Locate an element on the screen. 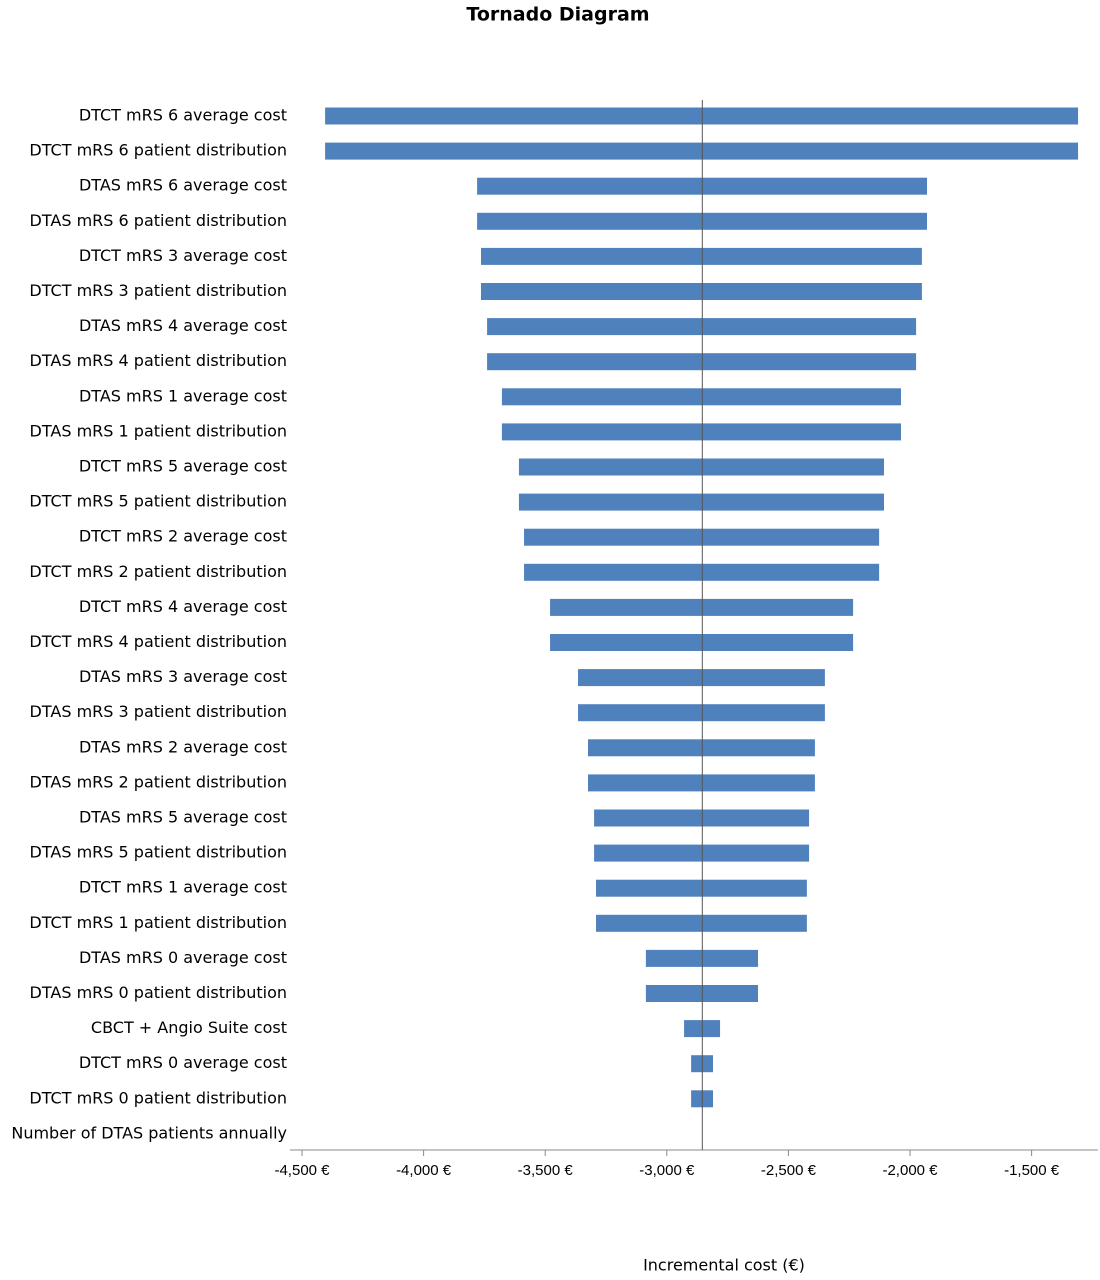 The image size is (1100, 1280). y-tick-label: DTAS mRS 3 patient distribution is located at coordinates (158, 711).